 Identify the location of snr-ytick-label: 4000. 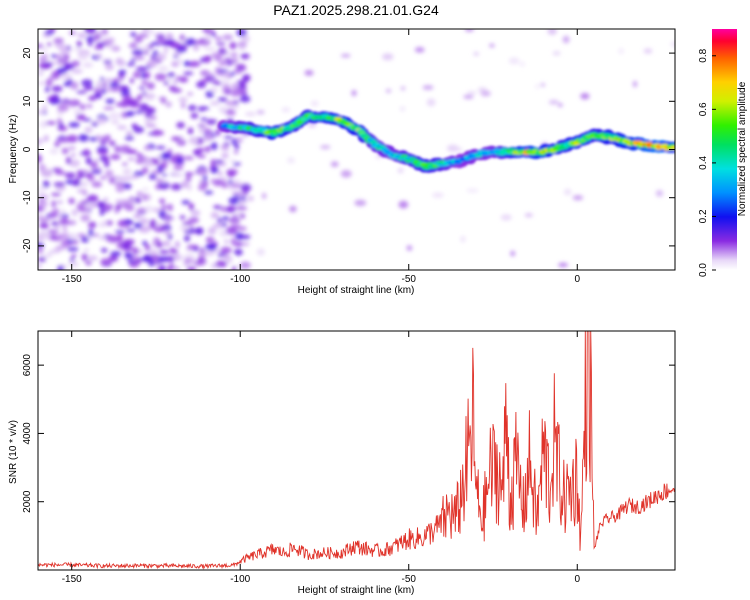
(27, 433).